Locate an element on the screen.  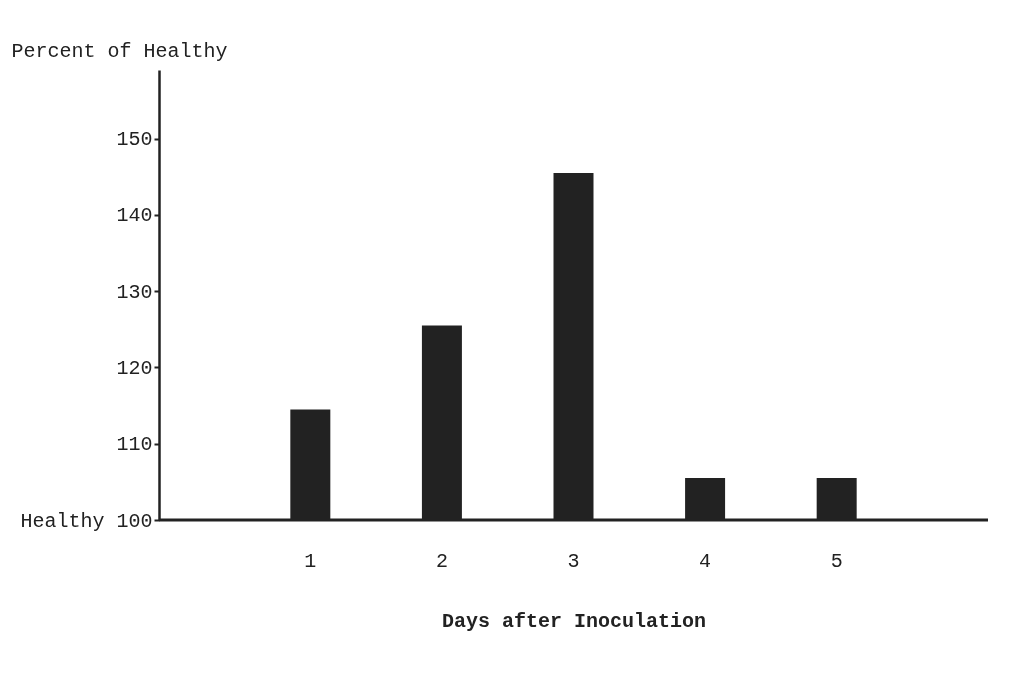
y-axis-title: Percent of Healthy is located at coordinates (119, 51).